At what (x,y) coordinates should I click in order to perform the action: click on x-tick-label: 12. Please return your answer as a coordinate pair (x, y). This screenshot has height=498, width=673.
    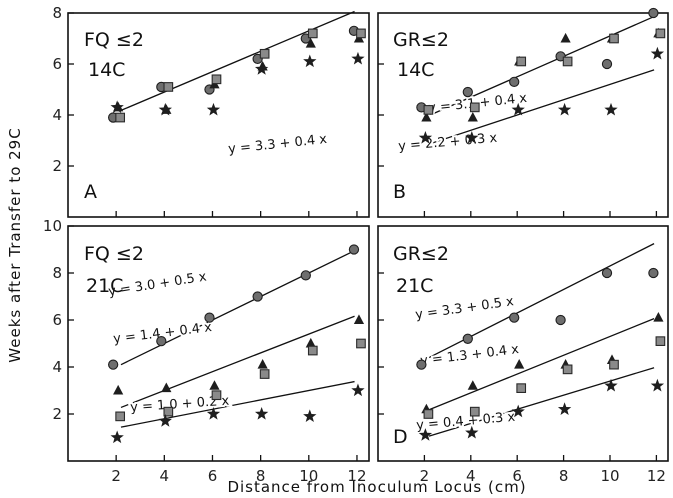
    Looking at the image, I should click on (656, 476).